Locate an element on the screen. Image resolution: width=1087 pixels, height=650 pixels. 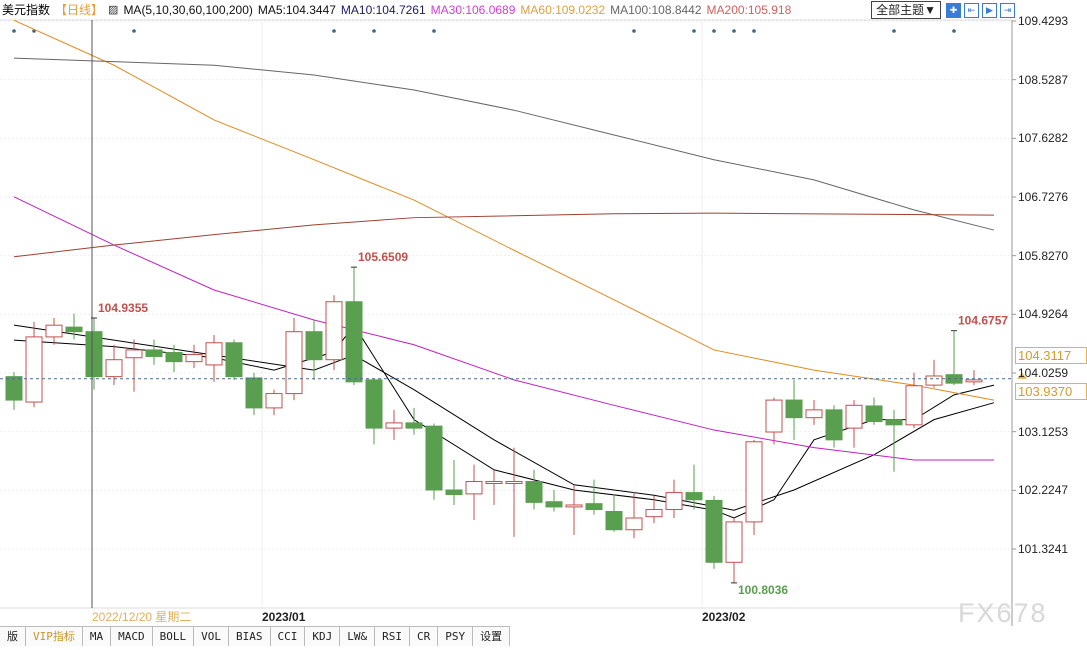
ma60-value: MA60:109.0232 is located at coordinates (563, 10).